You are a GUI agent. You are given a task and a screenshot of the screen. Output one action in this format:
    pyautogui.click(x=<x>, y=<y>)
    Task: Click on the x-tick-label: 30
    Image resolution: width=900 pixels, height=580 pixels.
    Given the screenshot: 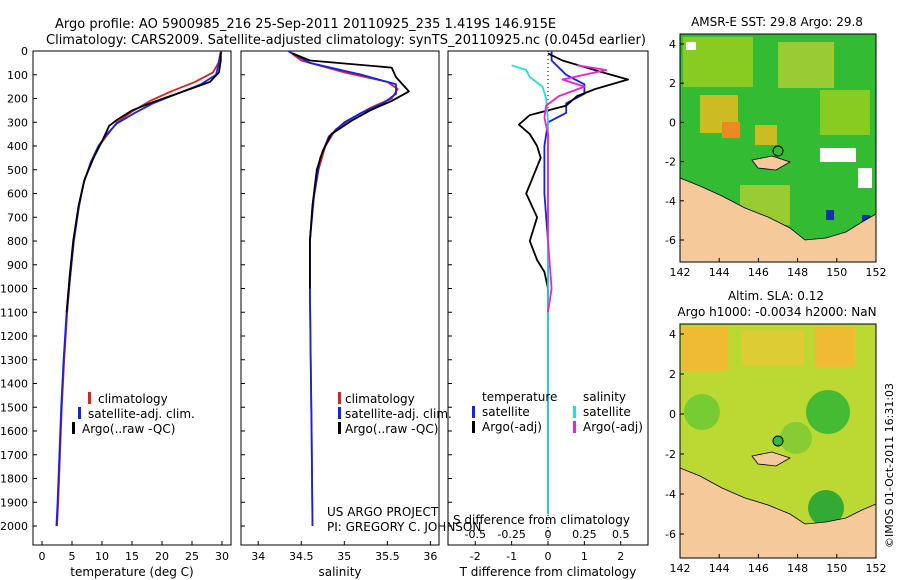 What is the action you would take?
    pyautogui.click(x=222, y=556)
    